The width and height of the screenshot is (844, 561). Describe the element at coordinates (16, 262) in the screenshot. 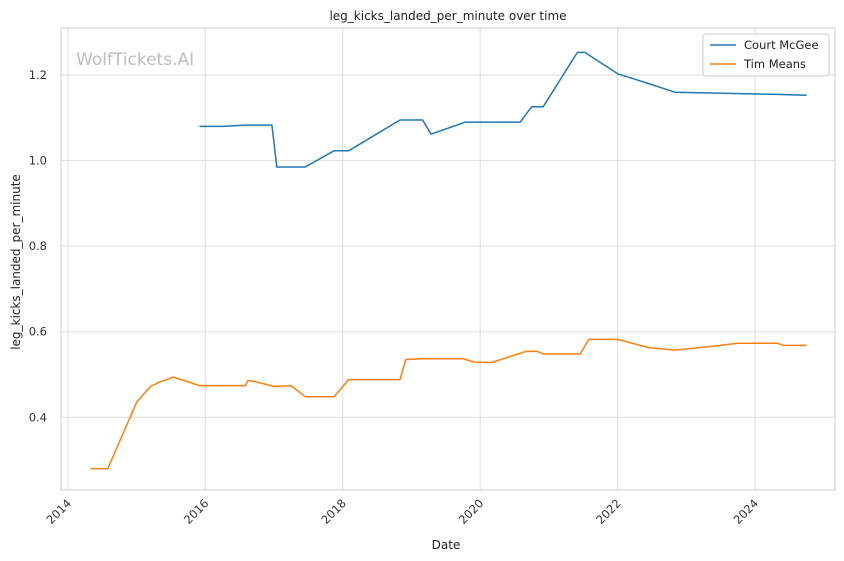

I see `y-axis-title: leg_kicks_landed_per_minute` at that location.